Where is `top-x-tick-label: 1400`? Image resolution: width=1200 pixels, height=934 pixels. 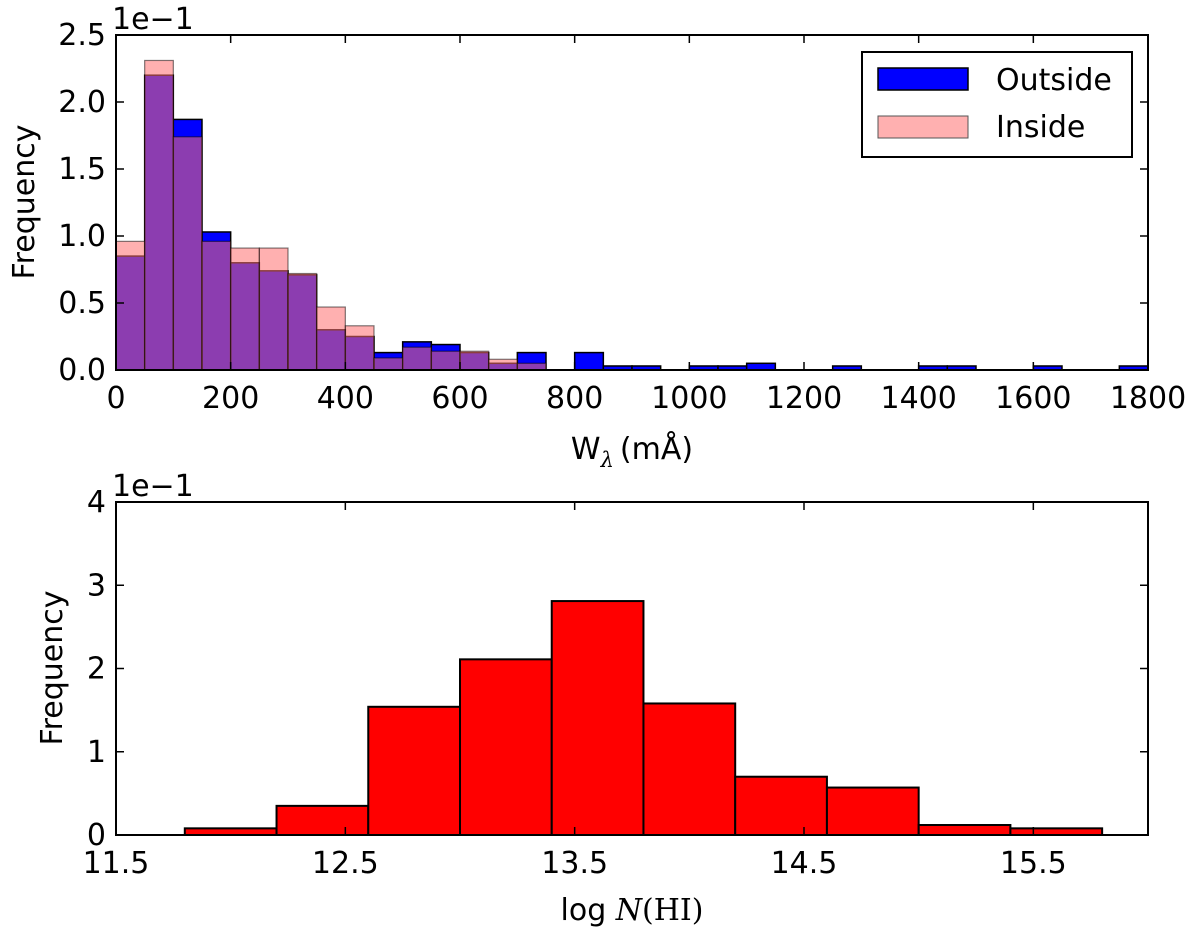
top-x-tick-label: 1400 is located at coordinates (918, 398).